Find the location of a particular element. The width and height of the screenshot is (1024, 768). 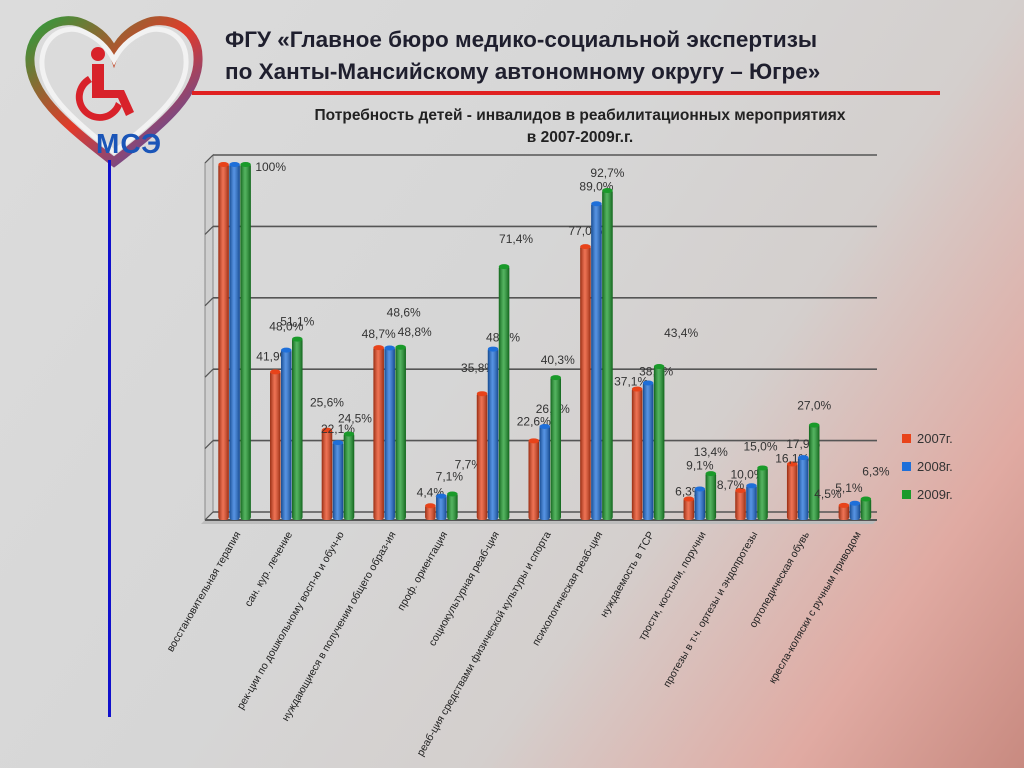

data-label: 10,0% is located at coordinates (748, 474).